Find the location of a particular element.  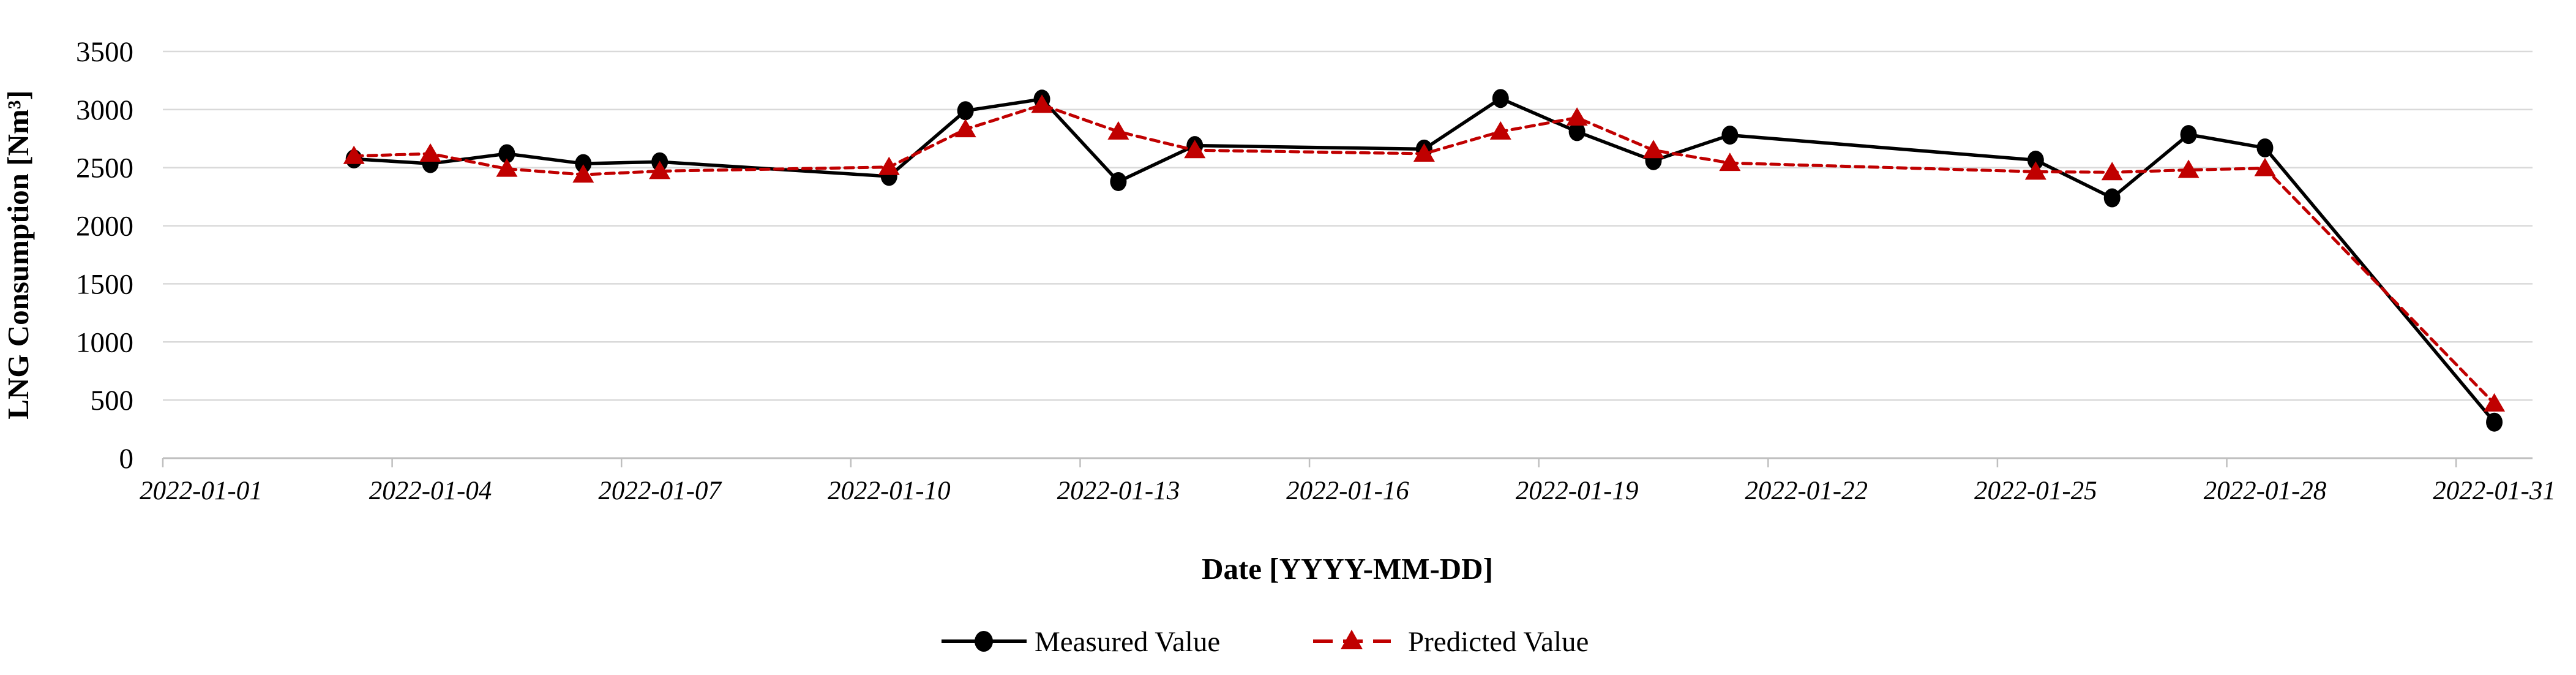

legend-label-measured: Measured Value is located at coordinates (1128, 642).